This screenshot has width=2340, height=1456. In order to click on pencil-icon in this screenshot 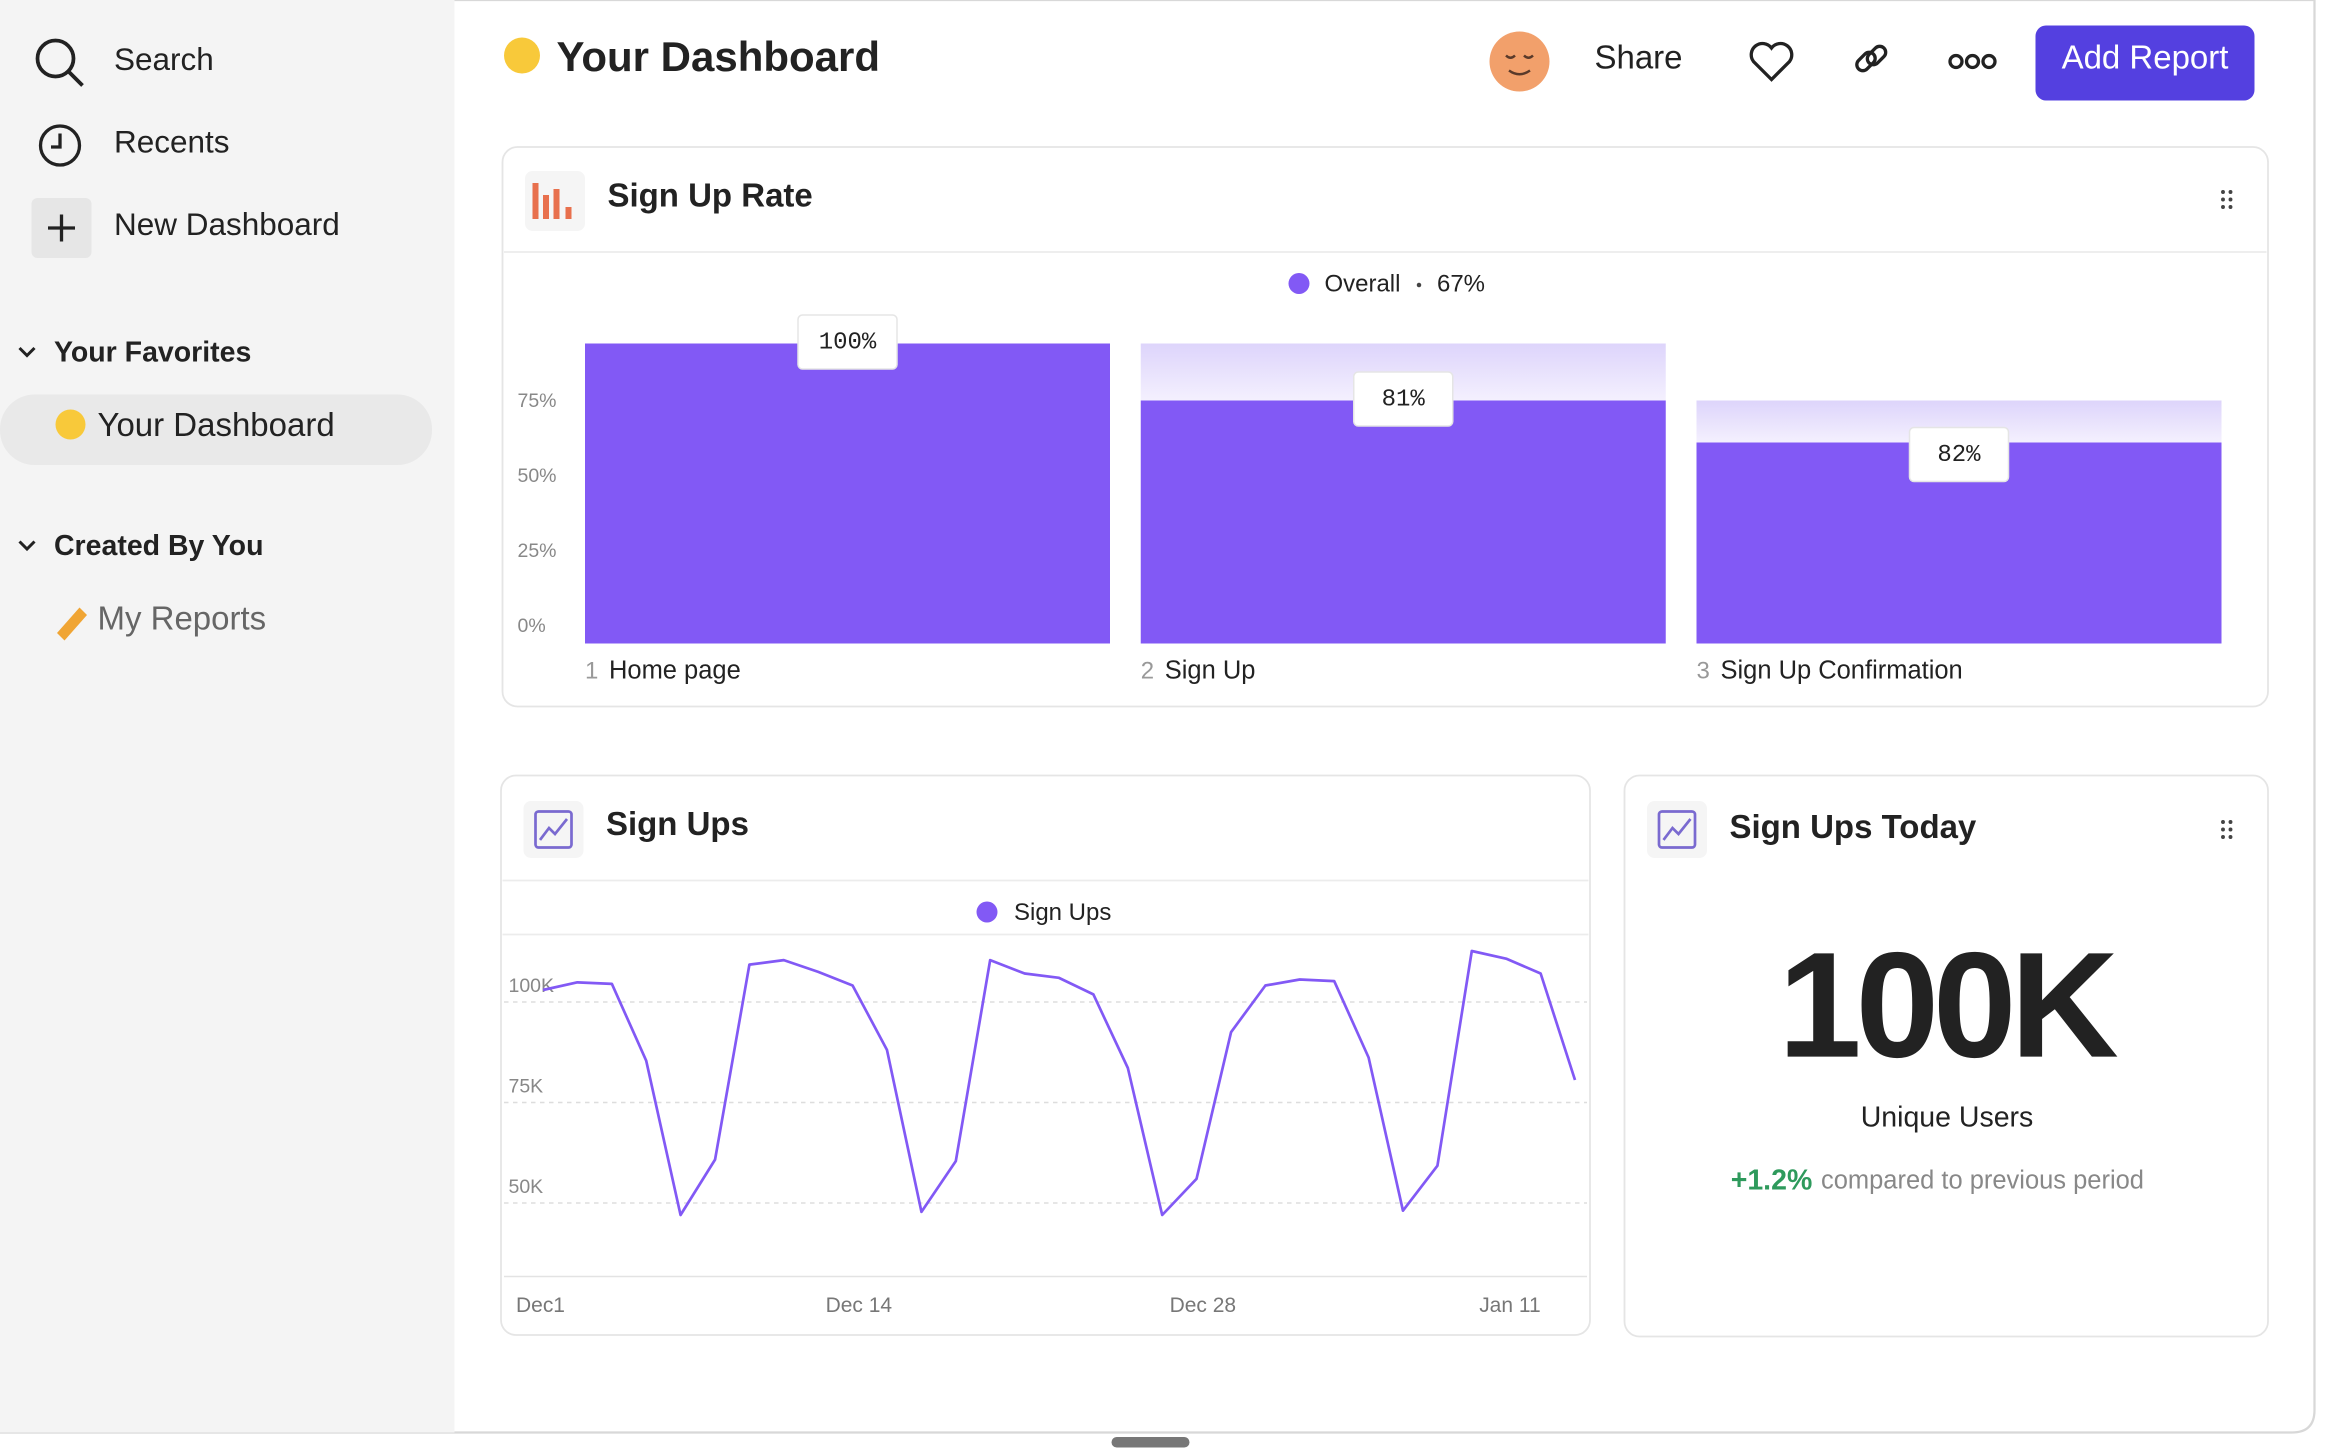, I will do `click(72, 624)`.